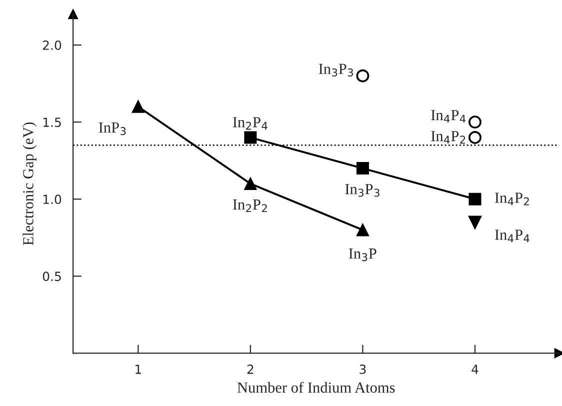 The image size is (562, 406). Describe the element at coordinates (138, 369) in the screenshot. I see `x-tick-label: 1` at that location.